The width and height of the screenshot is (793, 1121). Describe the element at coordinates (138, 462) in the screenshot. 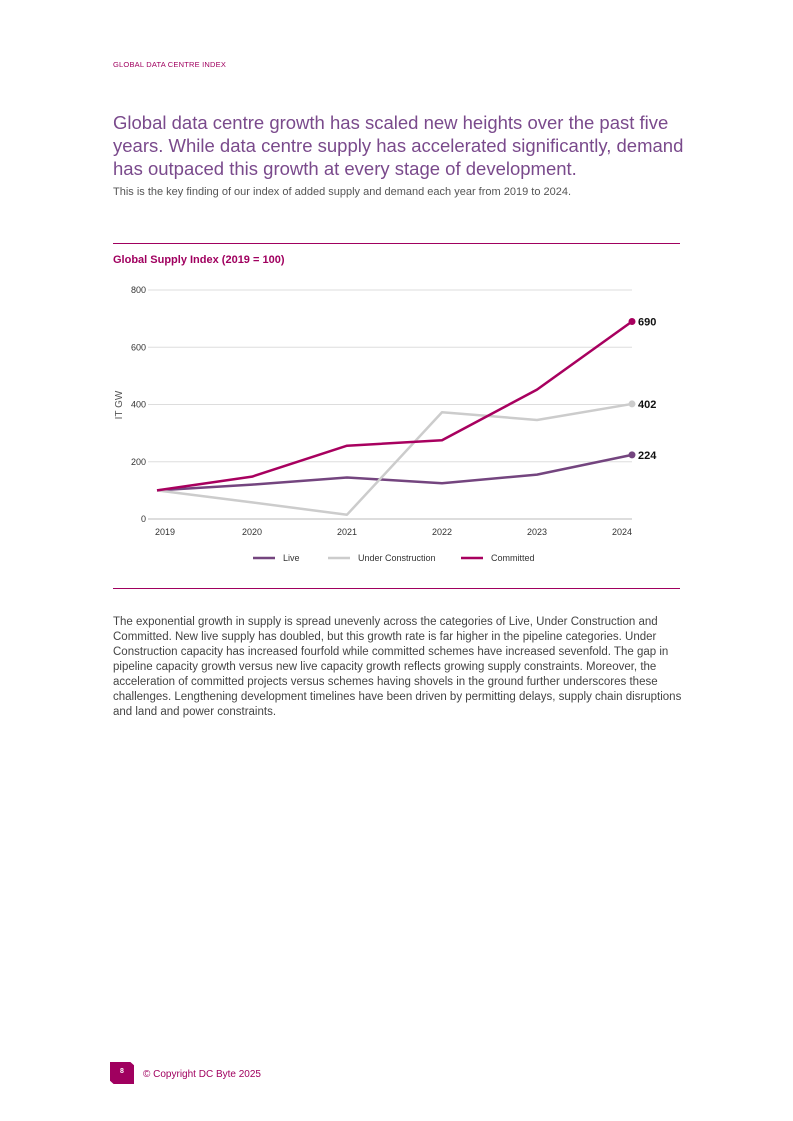

I see `y-tick-label: 200` at that location.